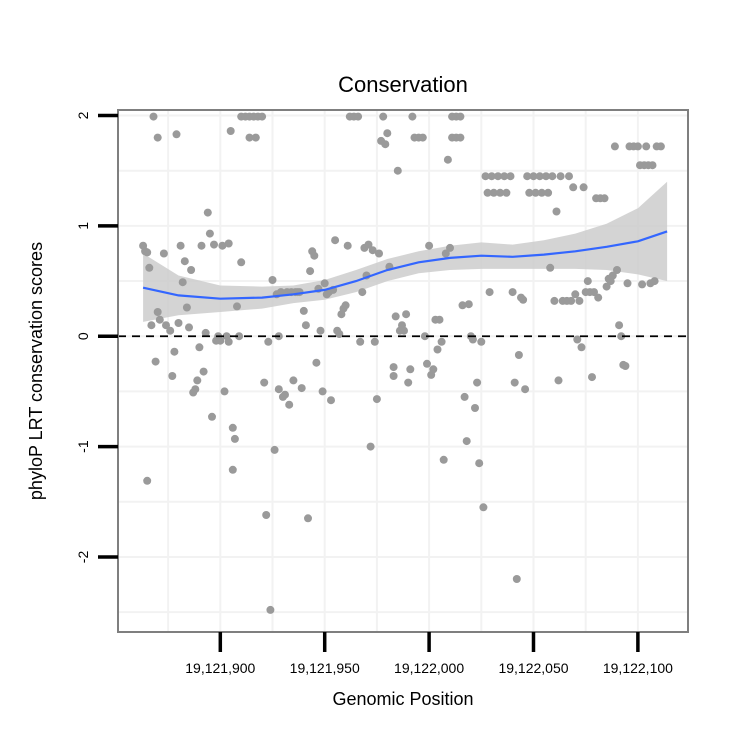 Image resolution: width=750 pixels, height=750 pixels. Describe the element at coordinates (83, 336) in the screenshot. I see `y-tick-label: 0` at that location.